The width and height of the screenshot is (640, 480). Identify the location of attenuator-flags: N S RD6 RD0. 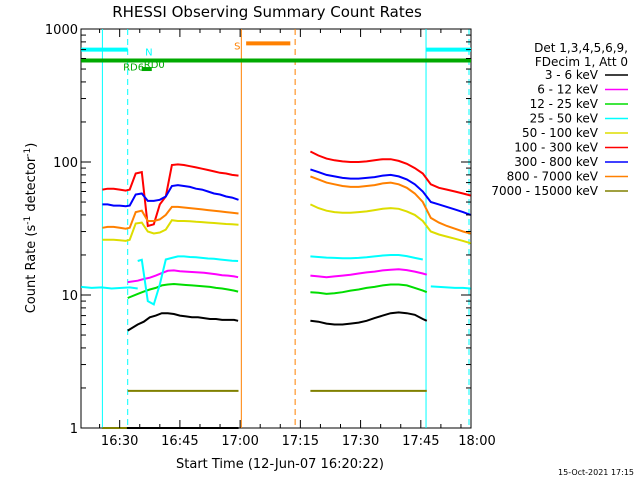
(276, 57).